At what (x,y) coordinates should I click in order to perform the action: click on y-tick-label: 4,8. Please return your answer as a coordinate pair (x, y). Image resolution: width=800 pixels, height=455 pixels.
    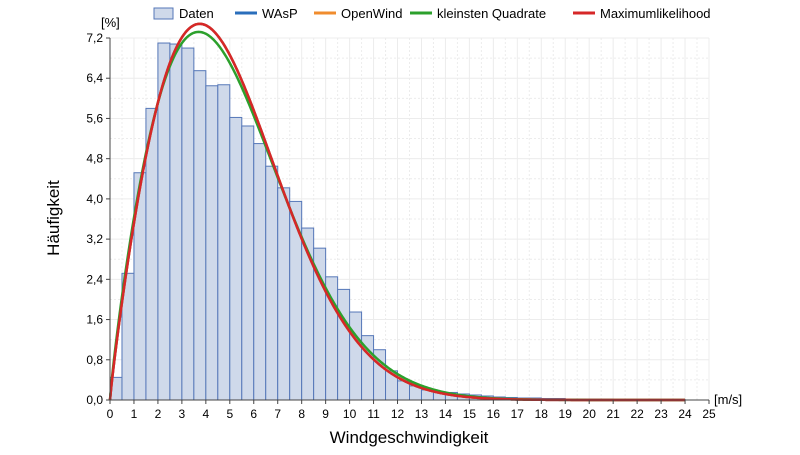
    Looking at the image, I should click on (94, 159).